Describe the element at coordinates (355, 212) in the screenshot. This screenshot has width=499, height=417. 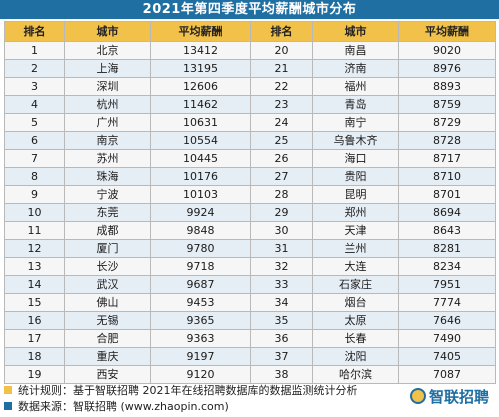
I see `cell-city-right: 郑州` at that location.